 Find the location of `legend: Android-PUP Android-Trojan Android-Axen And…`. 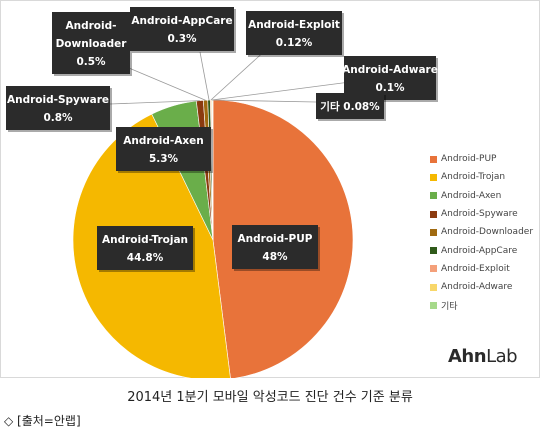

legend: Android-PUP Android-Trojan Android-Axen And… is located at coordinates (484, 232).